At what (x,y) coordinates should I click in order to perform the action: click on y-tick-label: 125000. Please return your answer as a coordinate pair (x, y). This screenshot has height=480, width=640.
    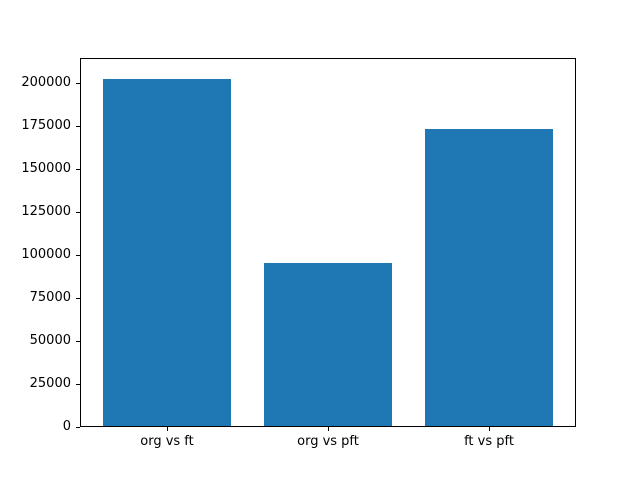
    Looking at the image, I should click on (46, 211).